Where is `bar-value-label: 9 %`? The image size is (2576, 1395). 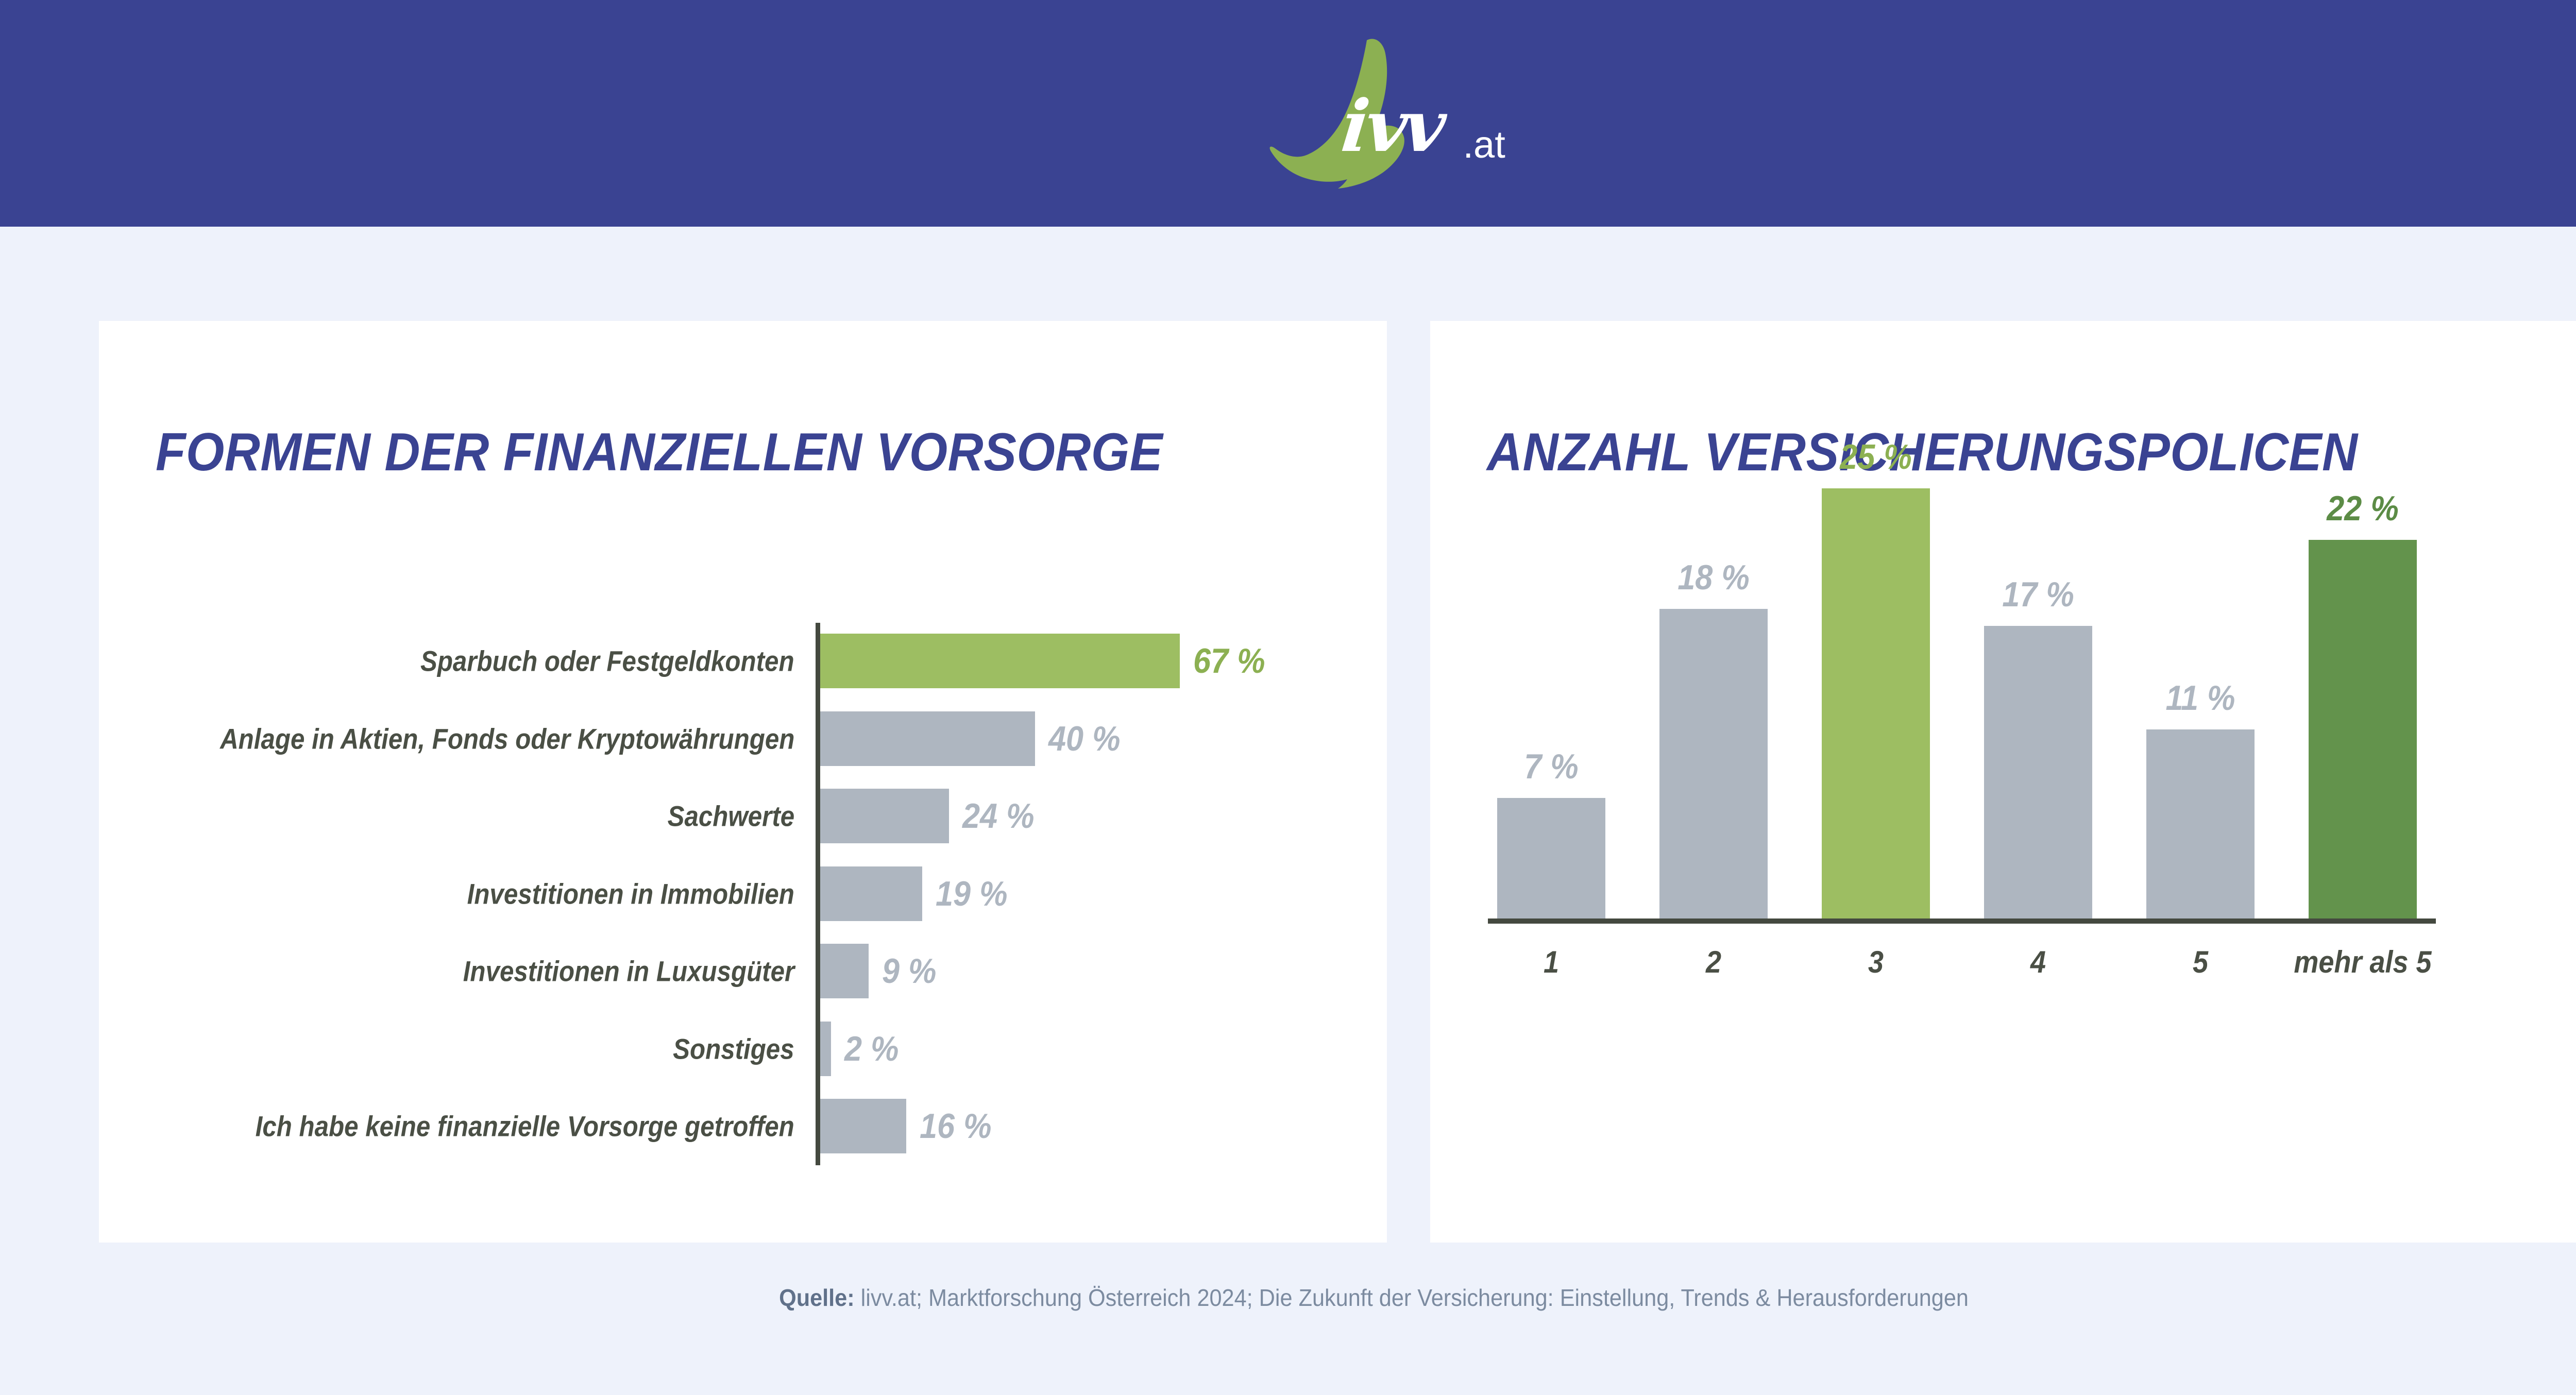
bar-value-label: 9 % is located at coordinates (909, 971).